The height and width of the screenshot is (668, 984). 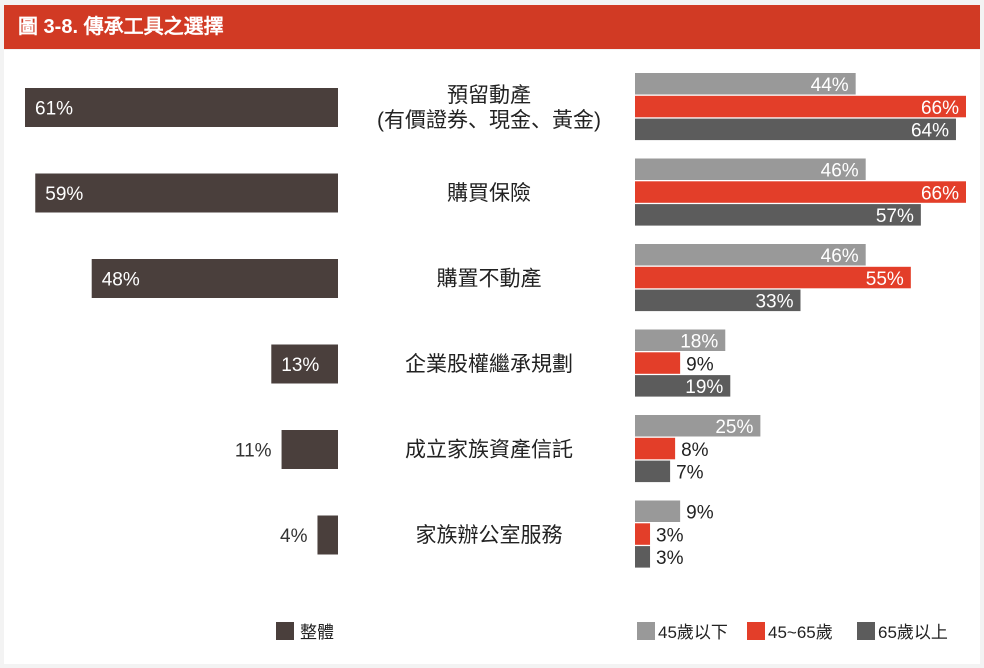 What do you see at coordinates (800, 632) in the screenshot?
I see `legend-label-age-1: 45~65歲` at bounding box center [800, 632].